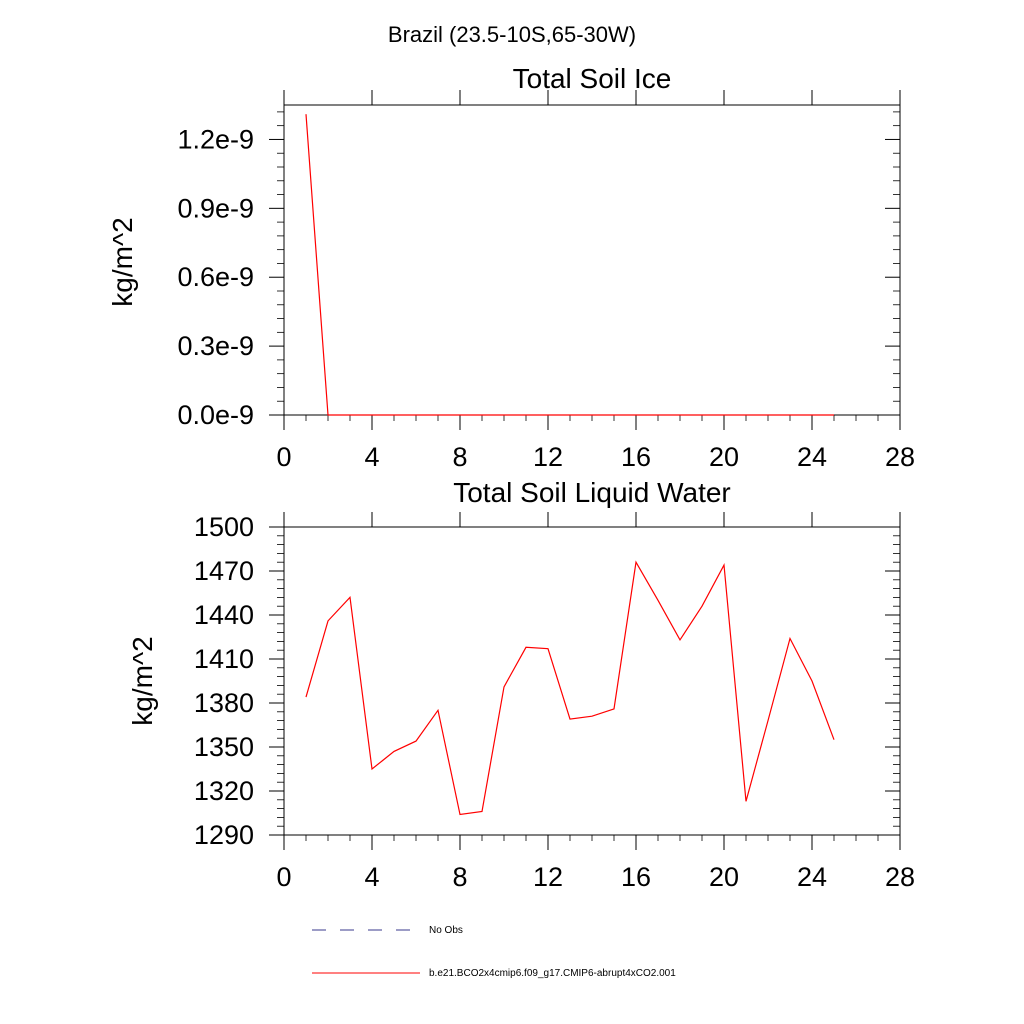 The width and height of the screenshot is (1024, 1024). I want to click on y-tick-label: 1500, so click(224, 527).